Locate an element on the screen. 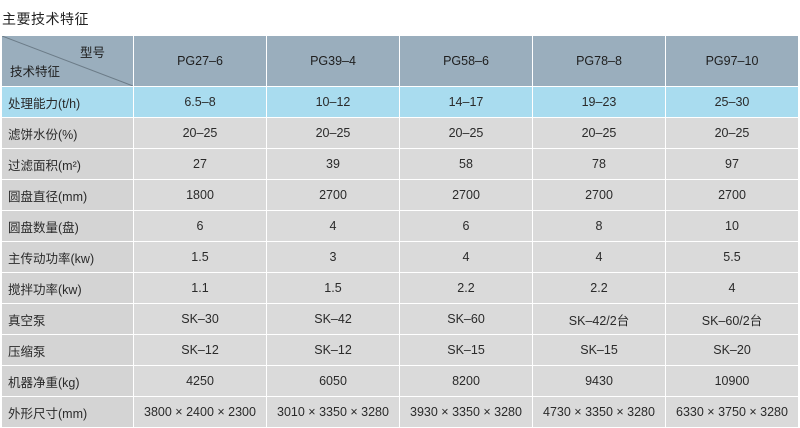 The width and height of the screenshot is (800, 428). table-row: 搅拌功率(kw) 1.1 1.5 2.2 2.2 4 is located at coordinates (400, 288).